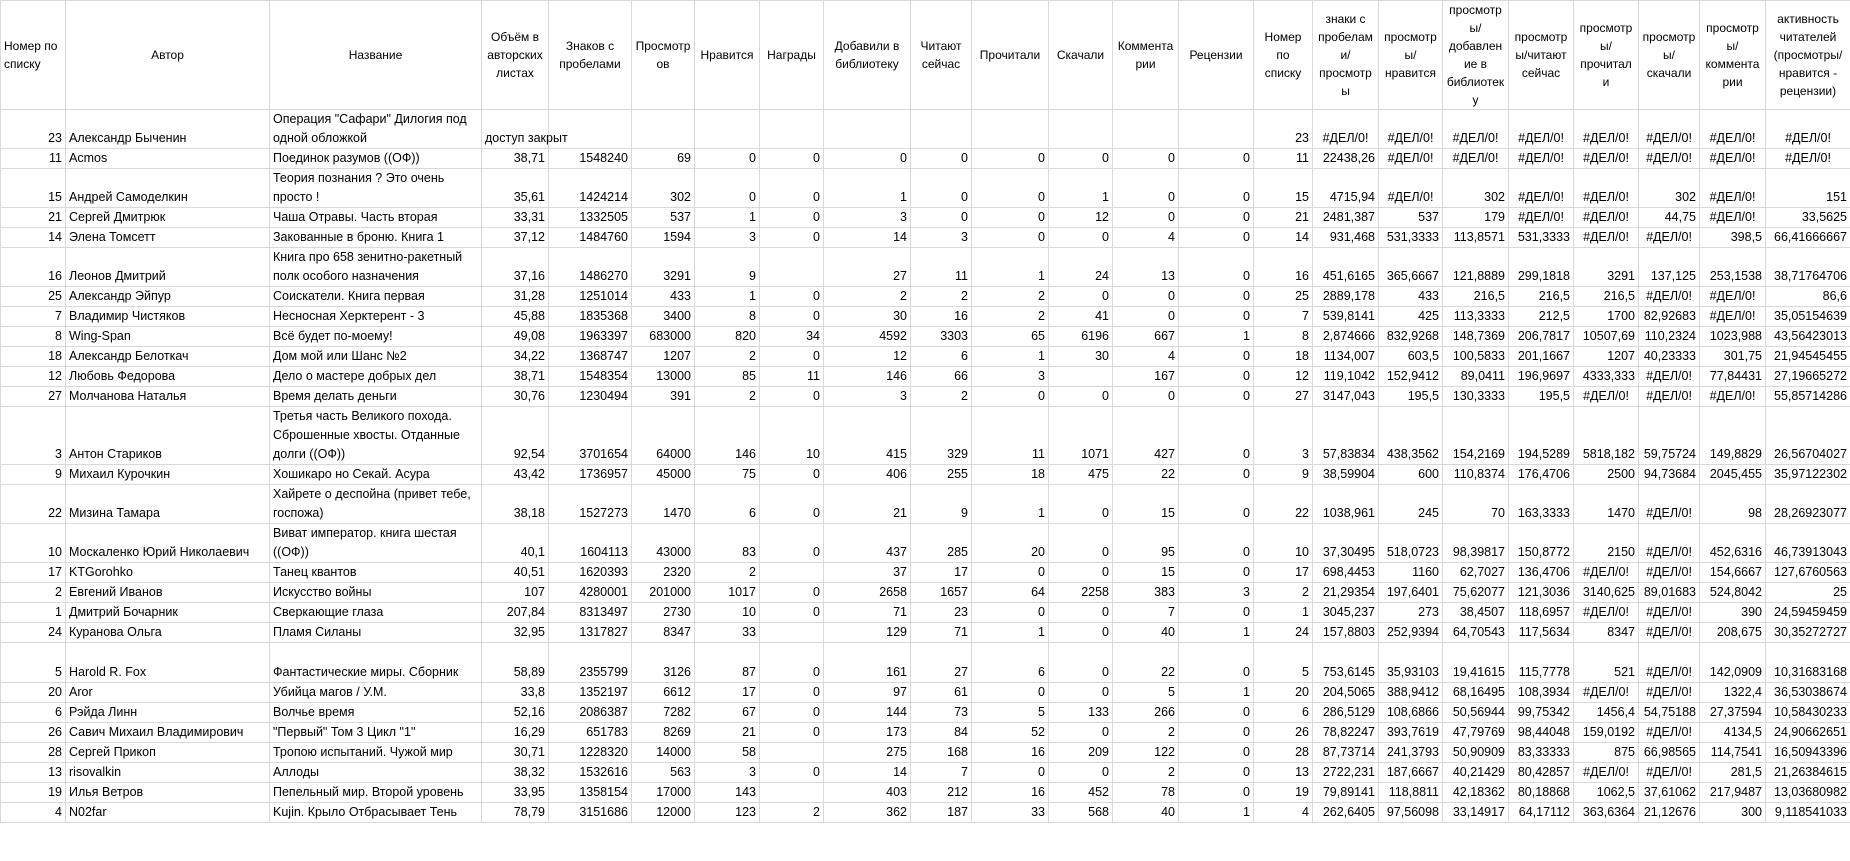  I want to click on cell: 301,75, so click(1732, 356).